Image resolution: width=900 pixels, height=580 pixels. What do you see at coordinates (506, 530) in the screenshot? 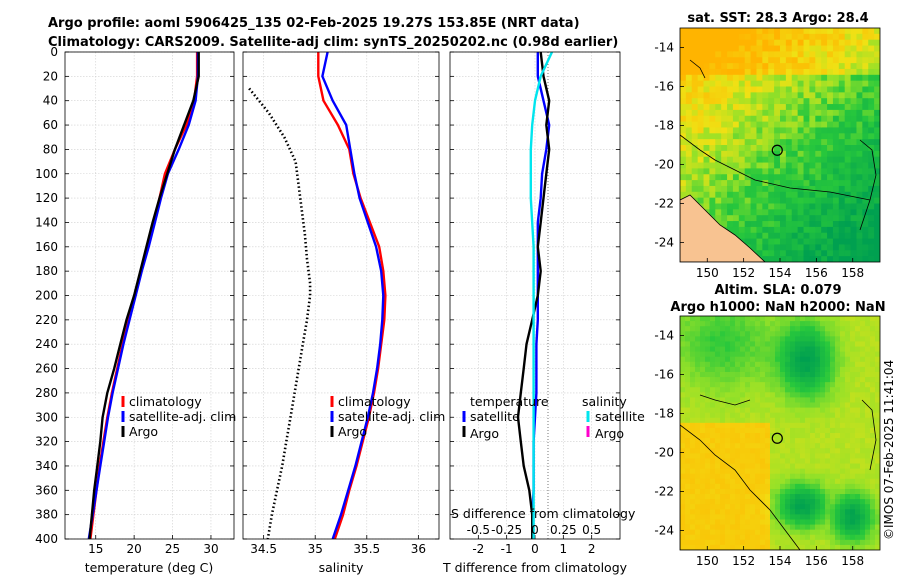
I see `s-tick-label: -0.25` at bounding box center [506, 530].